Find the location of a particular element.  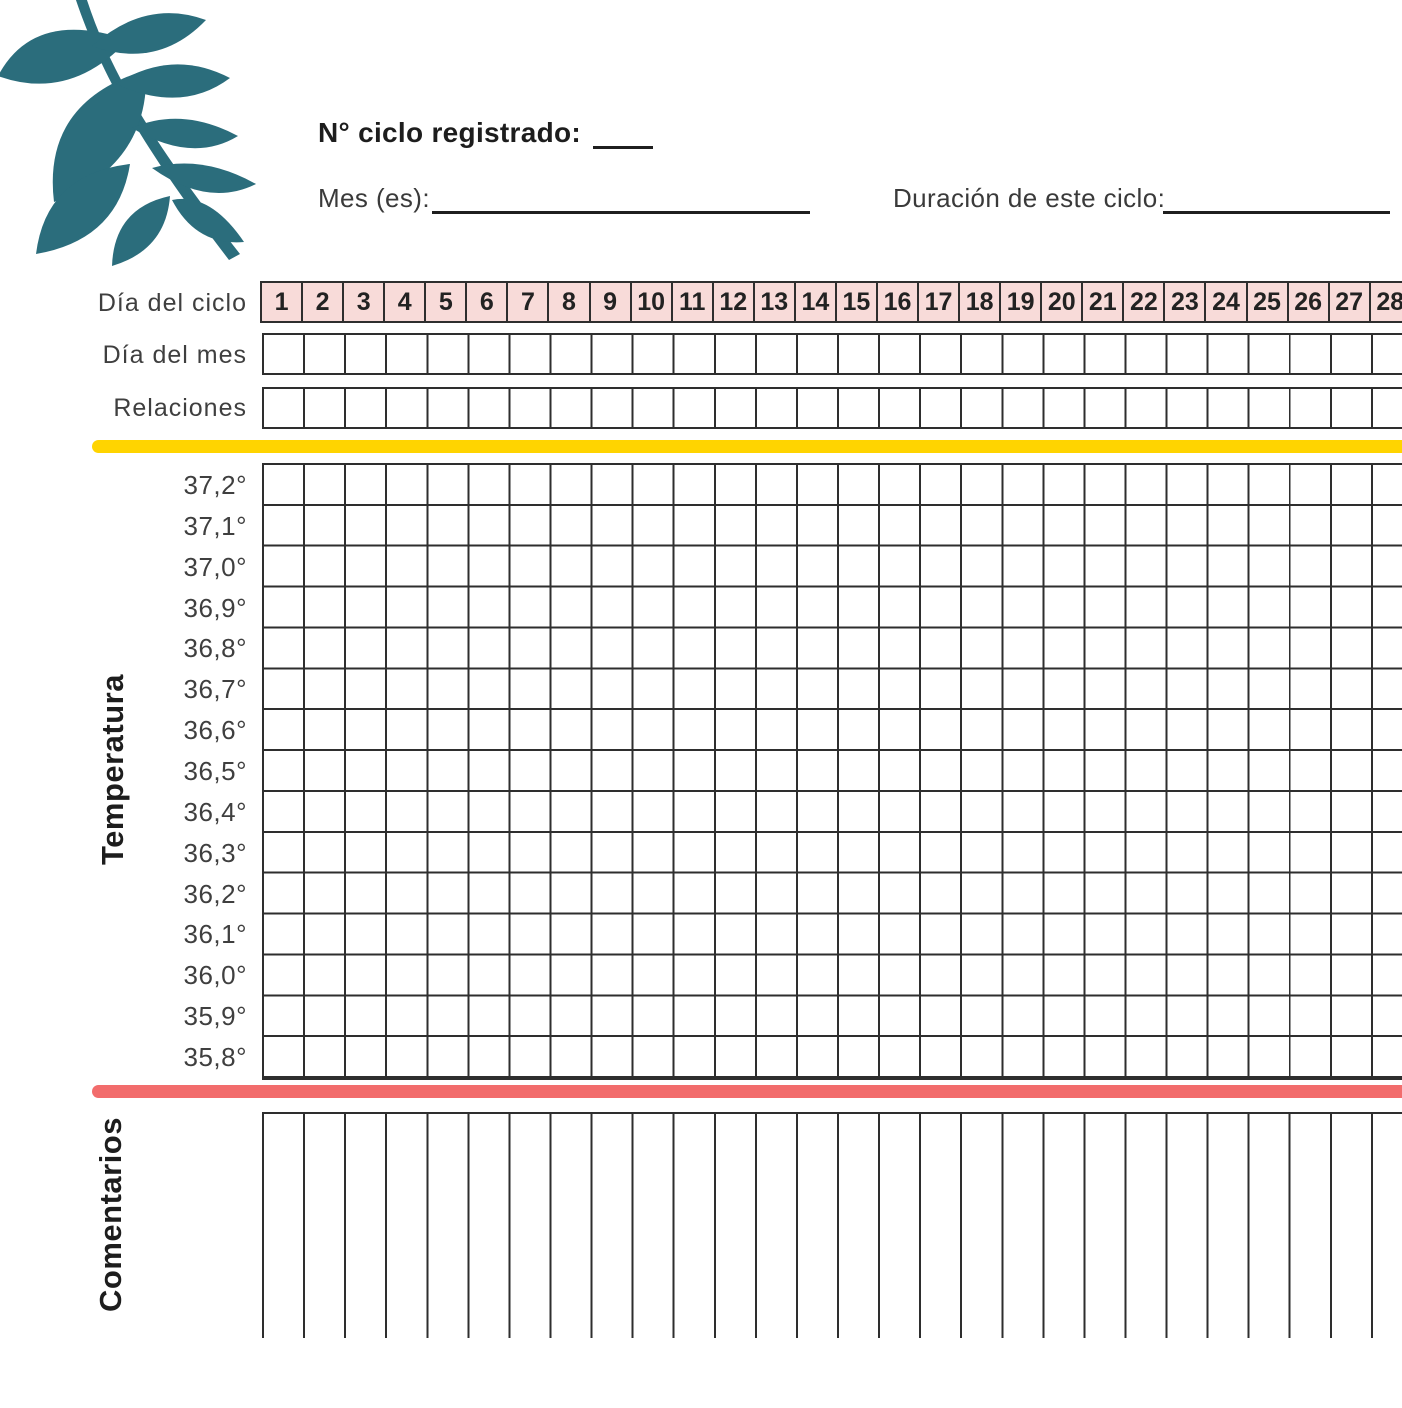

temperature-scale-value: 36,1° is located at coordinates (215, 934).